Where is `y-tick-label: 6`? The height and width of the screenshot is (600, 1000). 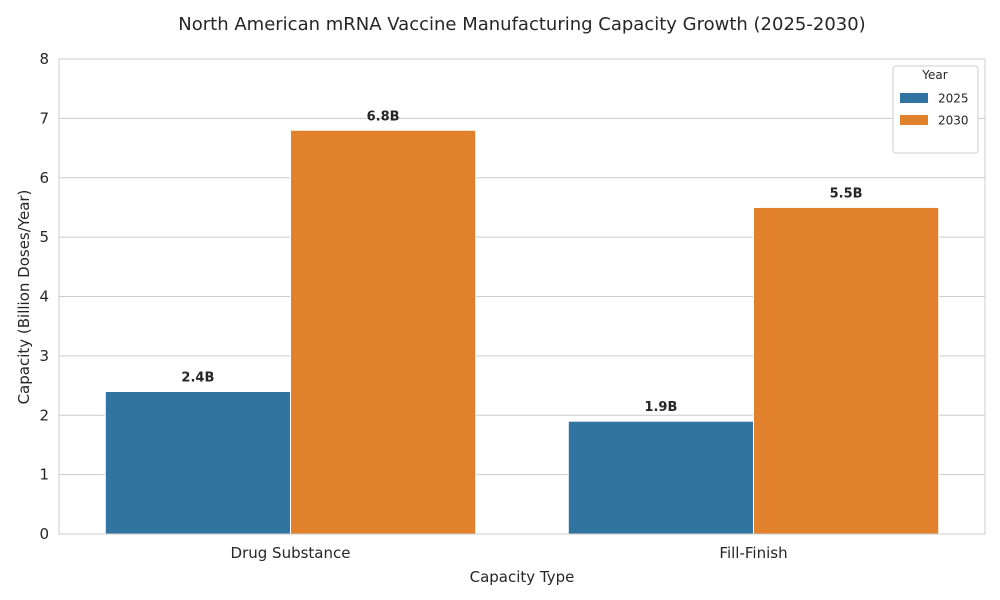
y-tick-label: 6 is located at coordinates (44, 178).